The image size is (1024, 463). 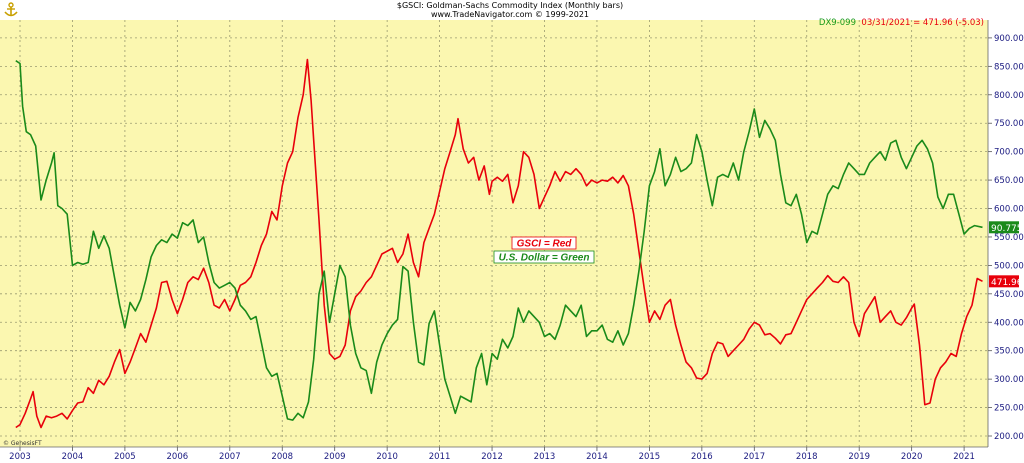 What do you see at coordinates (387, 457) in the screenshot?
I see `x-tick-label: 2010` at bounding box center [387, 457].